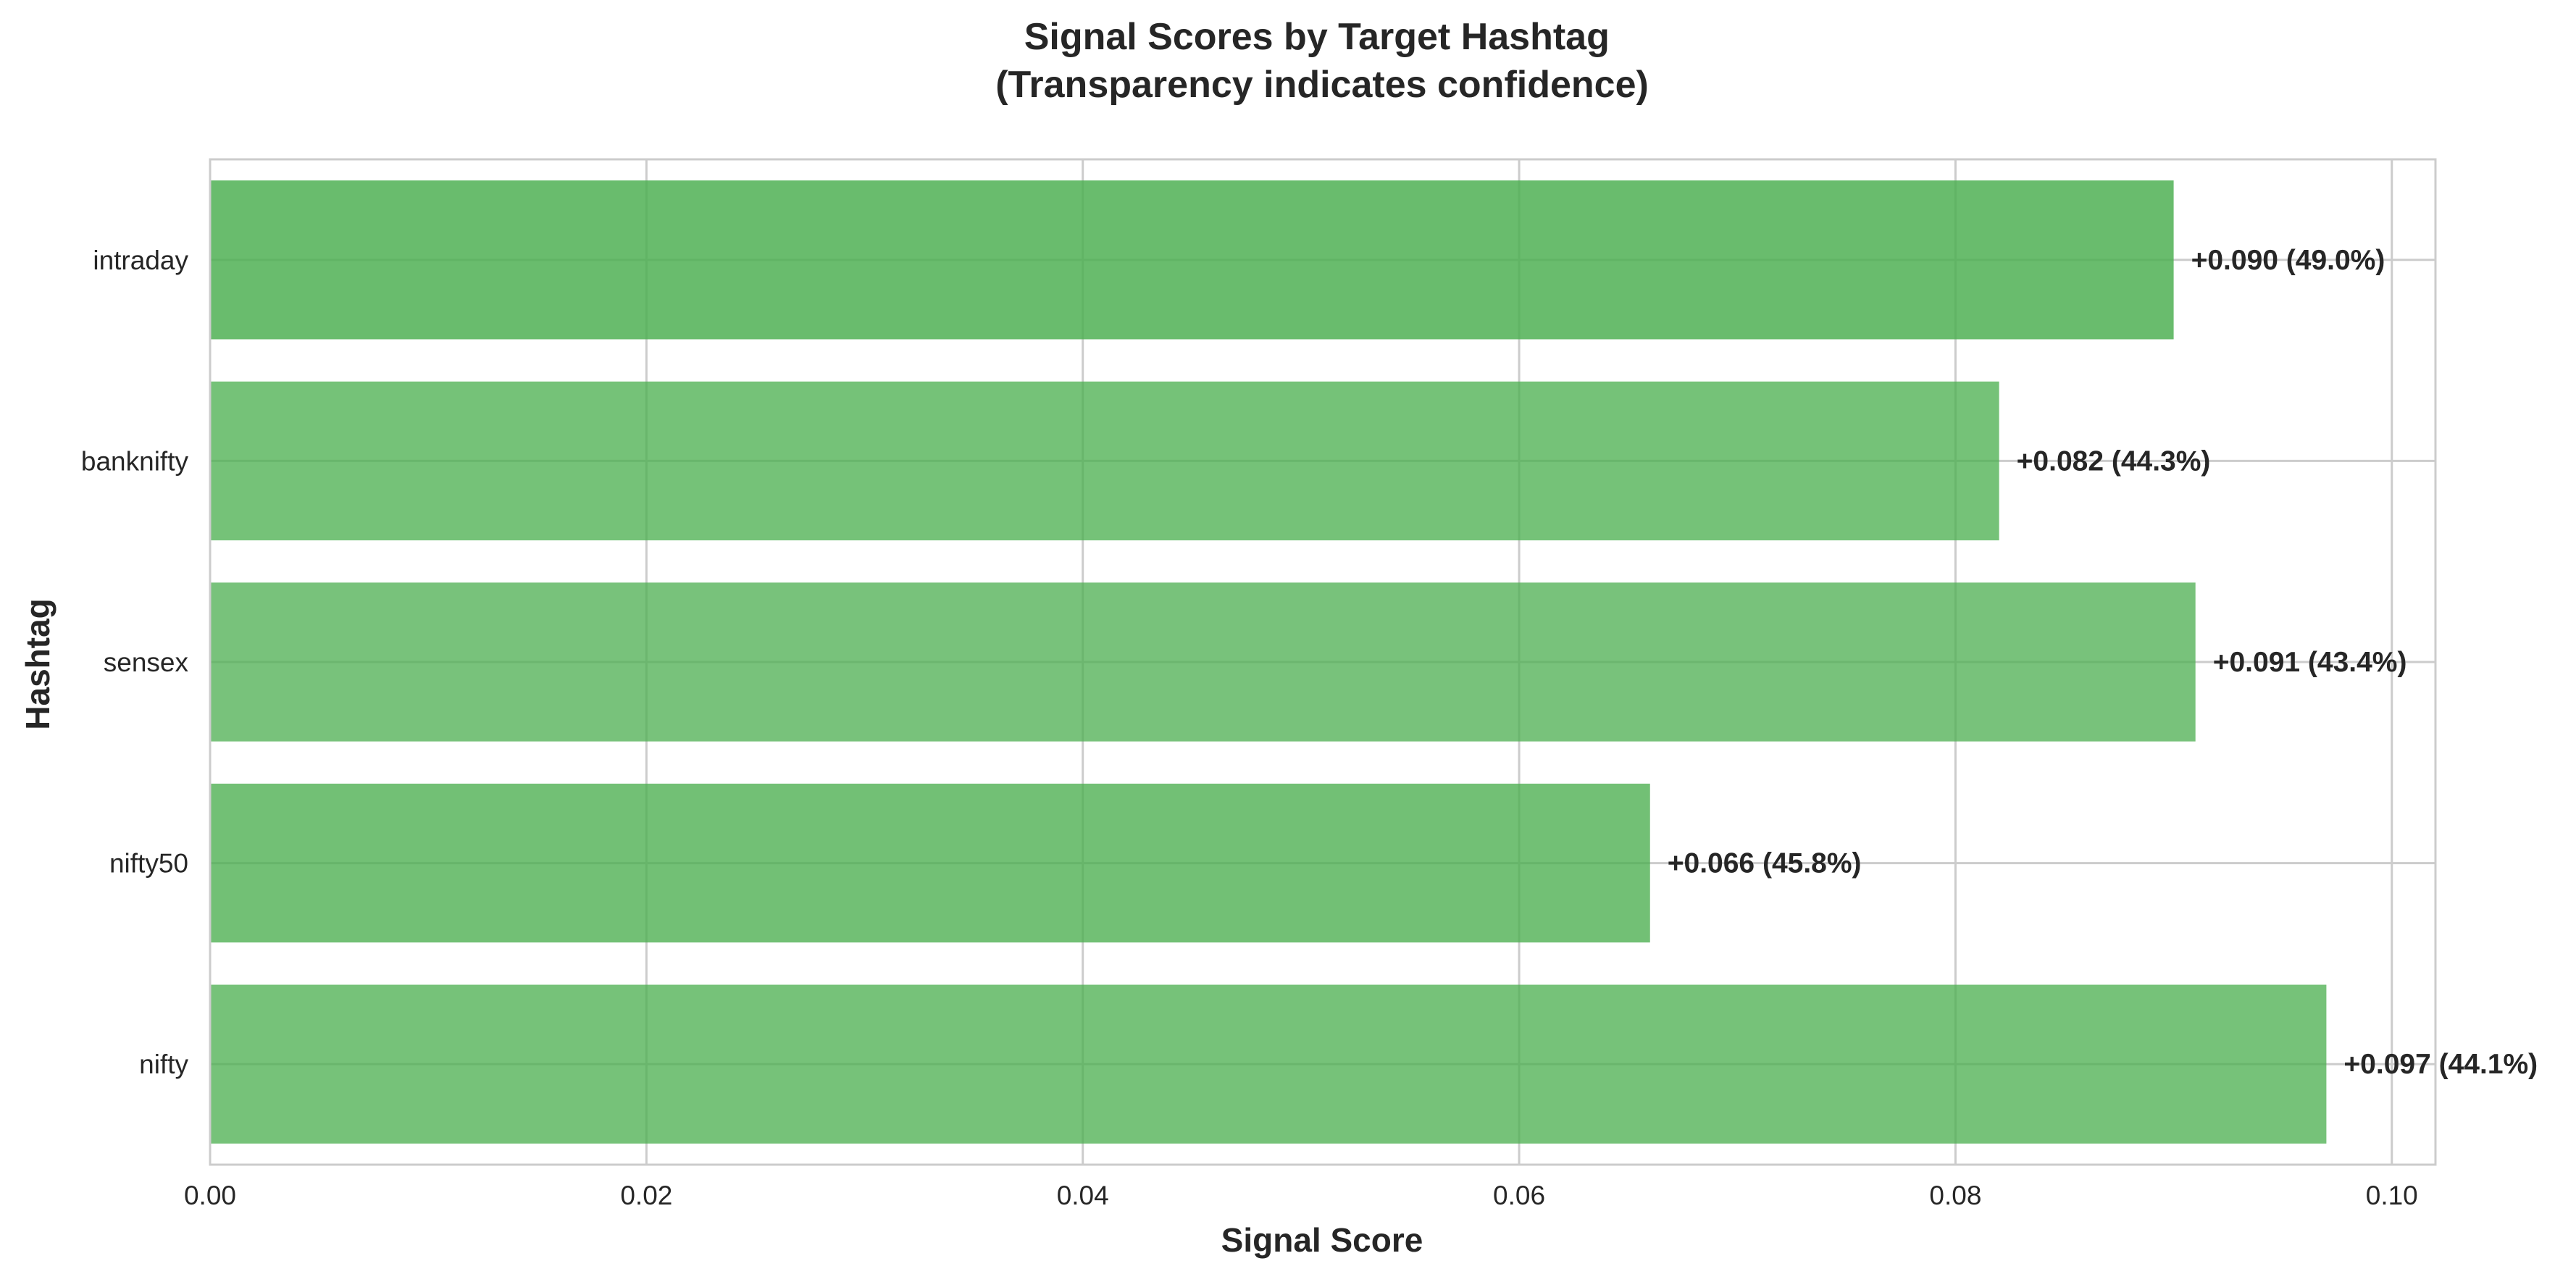  What do you see at coordinates (2114, 461) in the screenshot?
I see `data-label-banknifty: +0.082 (44.3%)` at bounding box center [2114, 461].